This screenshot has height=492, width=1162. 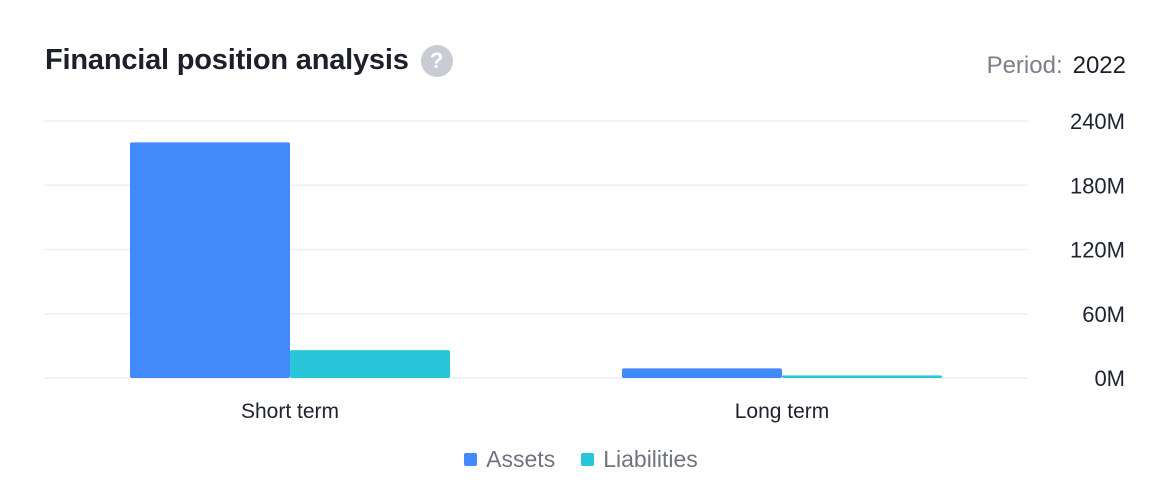 I want to click on legend-item-assets: Assets, so click(x=509, y=459).